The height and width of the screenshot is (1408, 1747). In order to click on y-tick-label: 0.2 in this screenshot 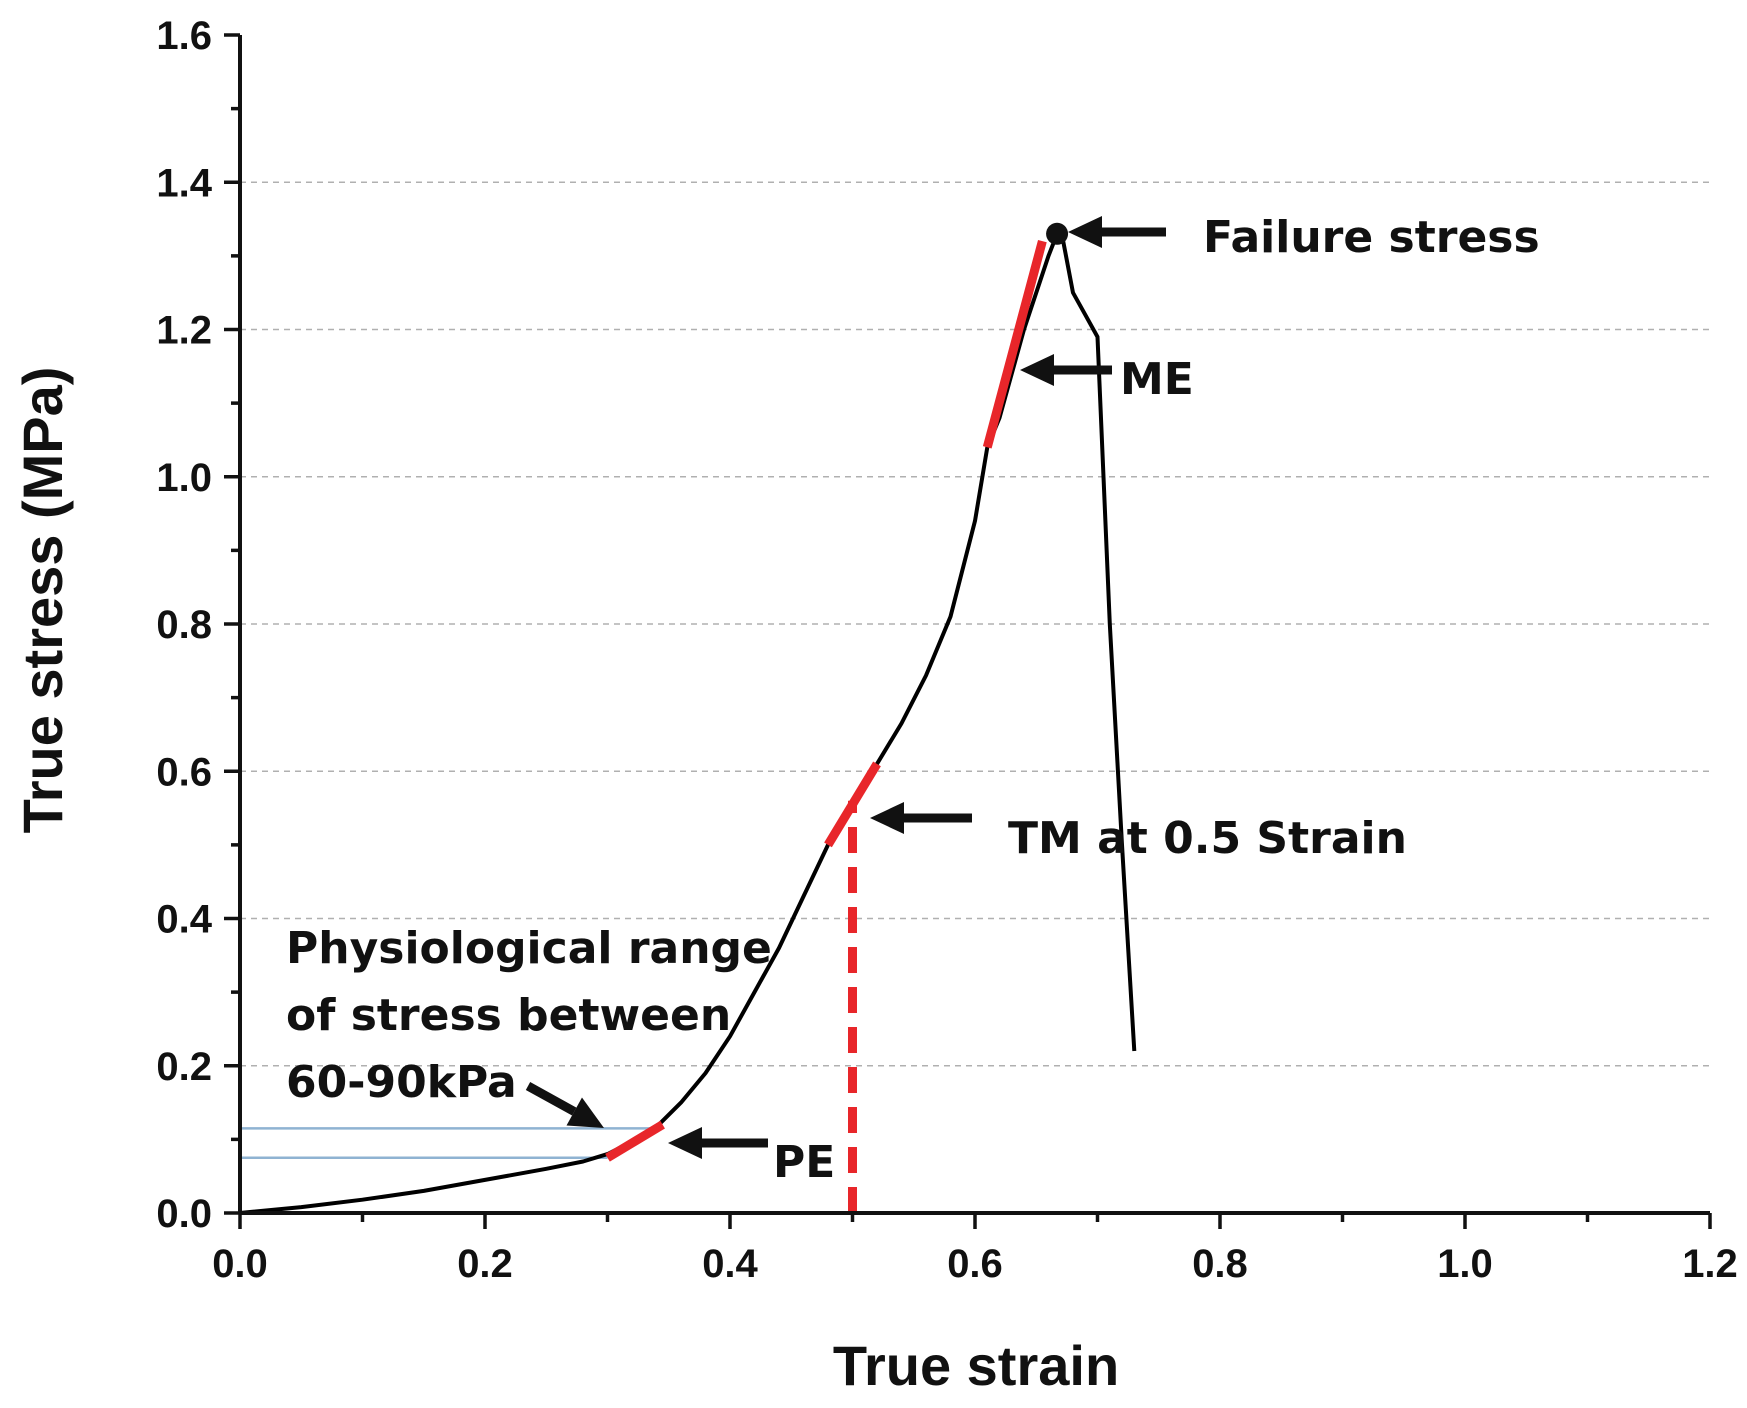, I will do `click(184, 1067)`.